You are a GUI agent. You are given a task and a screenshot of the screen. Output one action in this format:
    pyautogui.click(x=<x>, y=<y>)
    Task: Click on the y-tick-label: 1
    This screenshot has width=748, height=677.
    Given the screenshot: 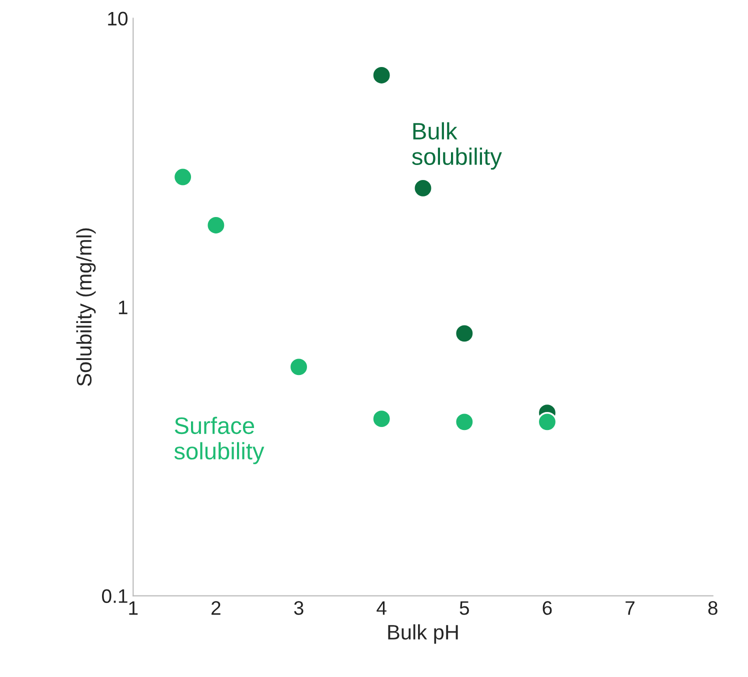 What is the action you would take?
    pyautogui.click(x=123, y=307)
    